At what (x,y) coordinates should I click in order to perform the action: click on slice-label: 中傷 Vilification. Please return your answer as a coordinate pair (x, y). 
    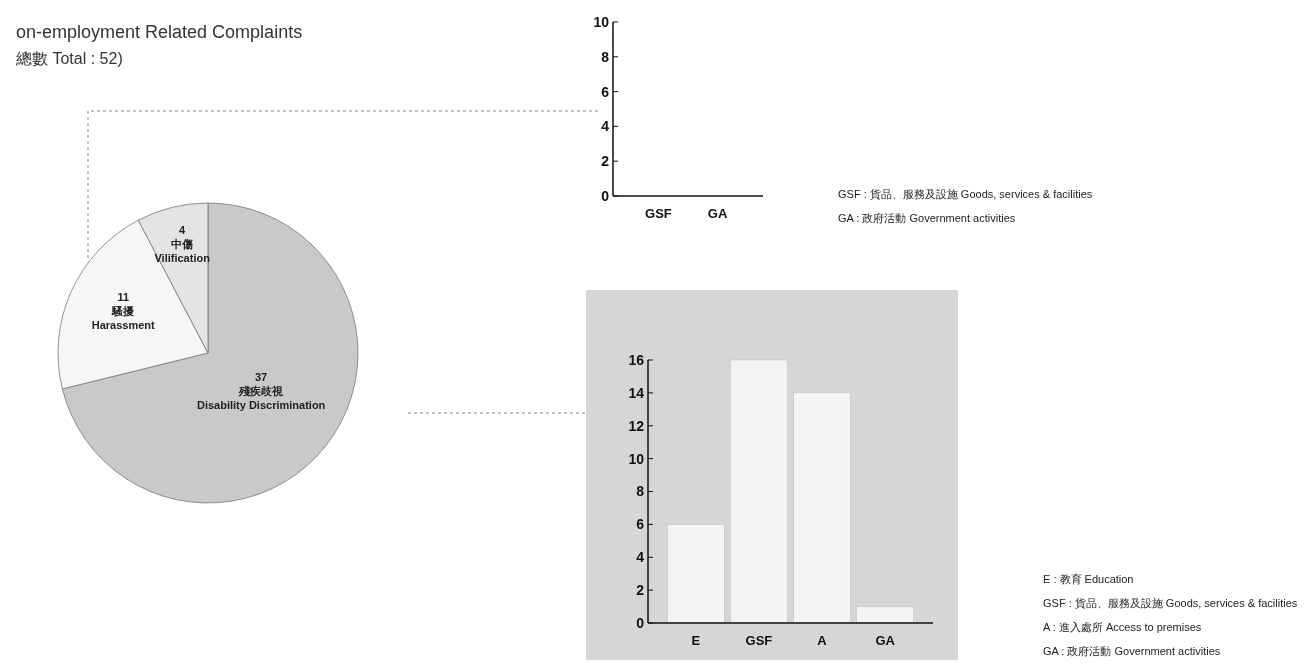
    Looking at the image, I should click on (182, 251).